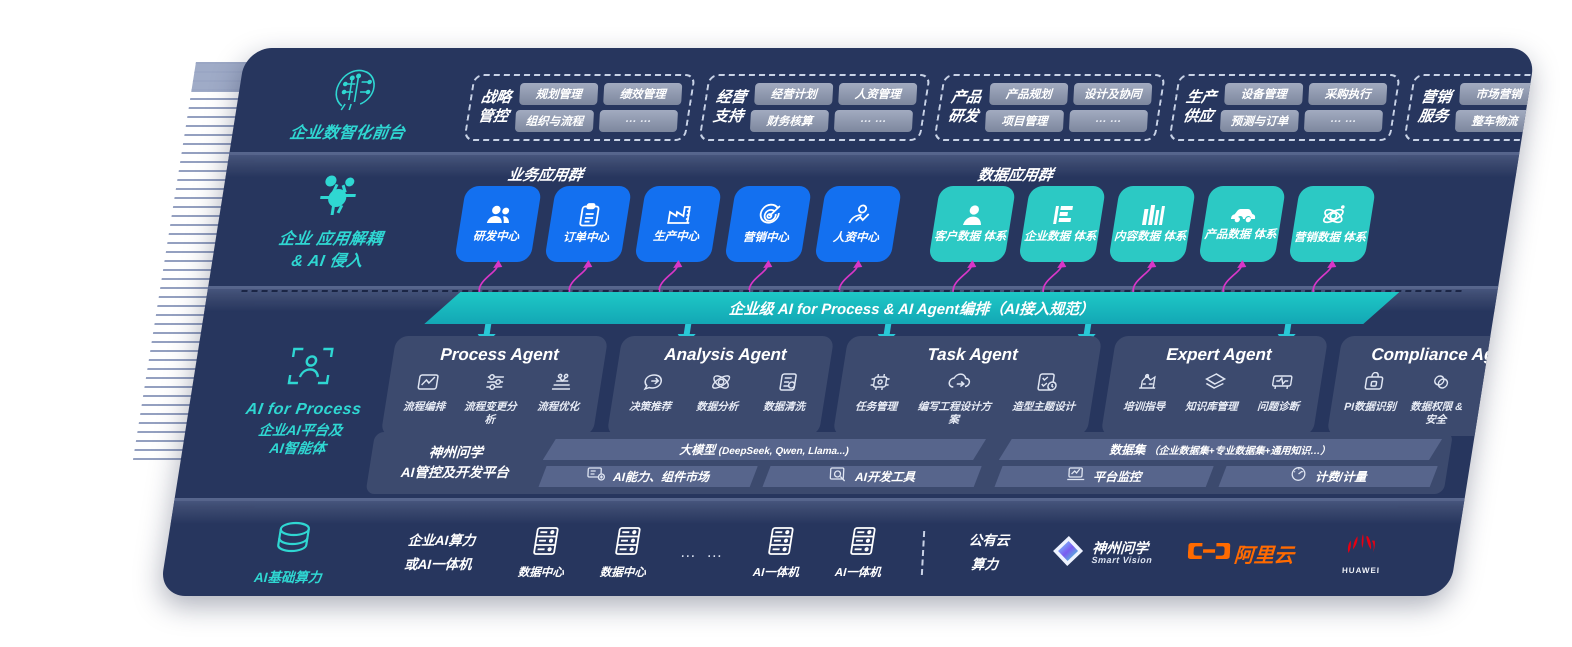 This screenshot has width=1572, height=647. I want to click on card-label: 生产中心, so click(676, 236).